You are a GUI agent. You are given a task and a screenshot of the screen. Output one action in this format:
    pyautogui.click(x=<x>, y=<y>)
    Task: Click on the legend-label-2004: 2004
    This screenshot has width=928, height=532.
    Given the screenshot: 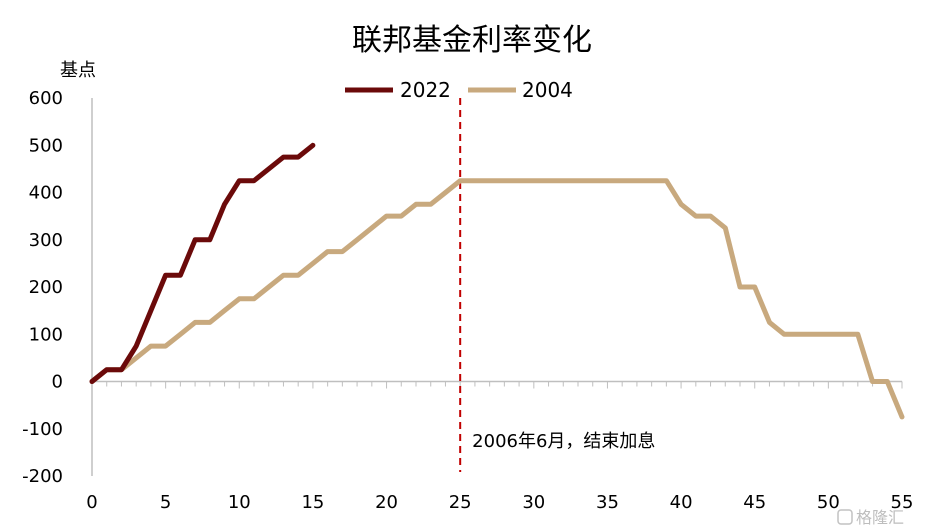 What is the action you would take?
    pyautogui.click(x=547, y=90)
    